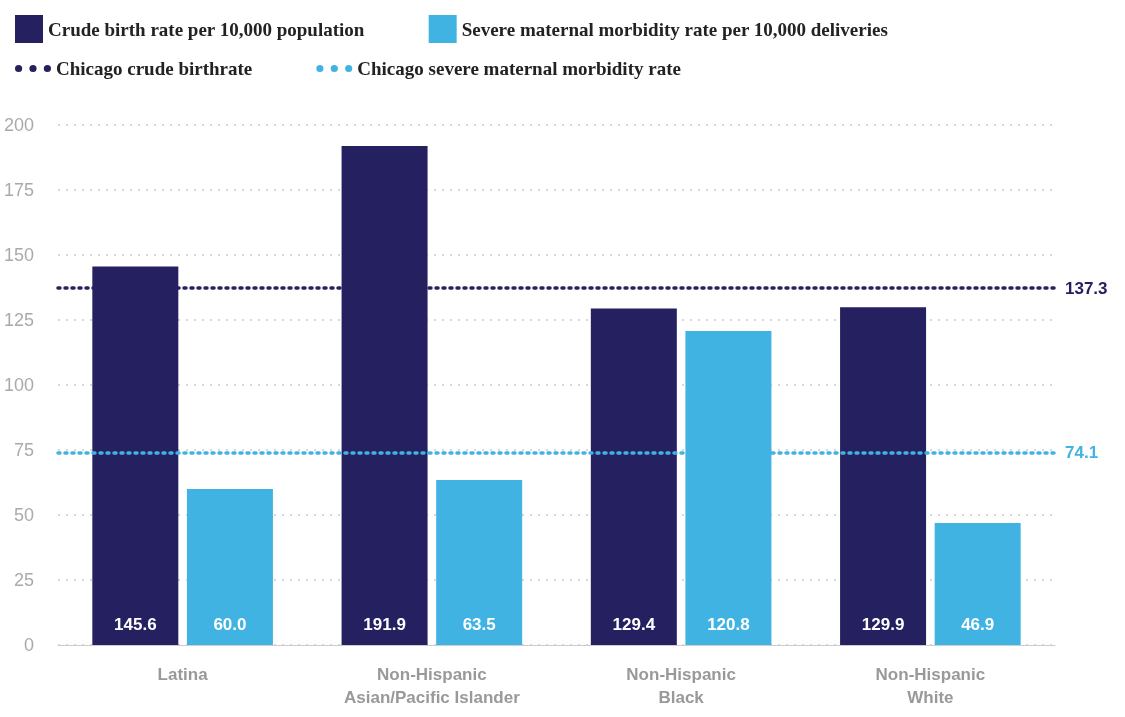  I want to click on x-tick-label: Non-Hispanic Black, so click(681, 686).